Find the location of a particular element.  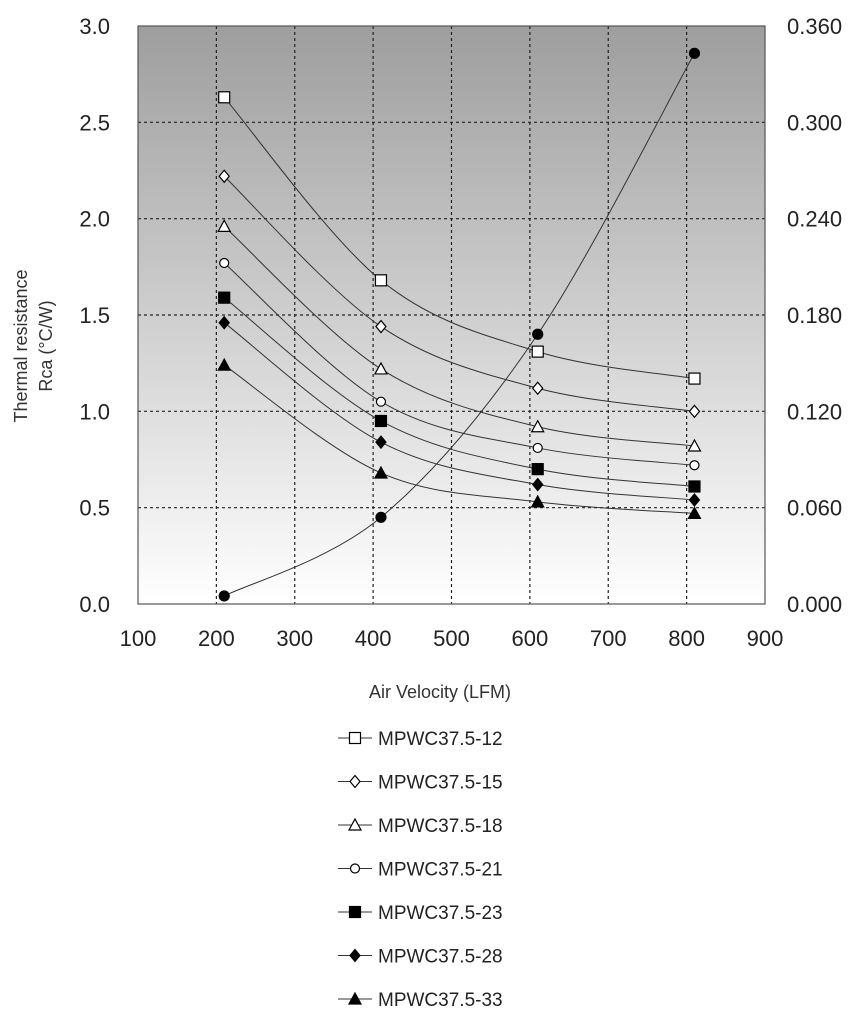

y2-tick-label: 0.180 is located at coordinates (814, 315).